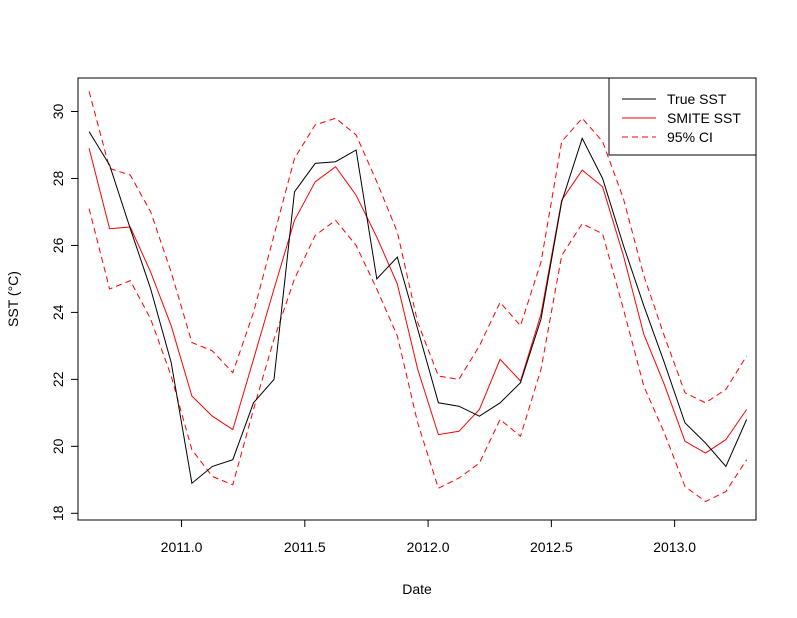 The image size is (797, 618). I want to click on x-tick-label: 2011.0, so click(182, 547).